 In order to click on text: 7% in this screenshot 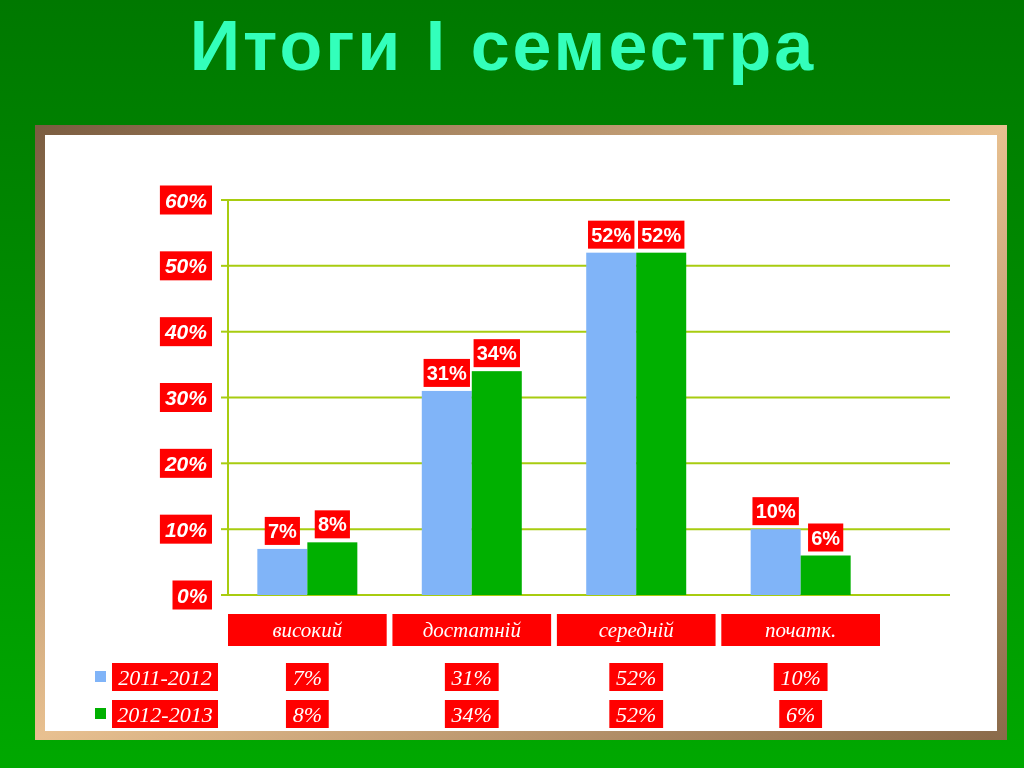, I will do `click(282, 530)`.